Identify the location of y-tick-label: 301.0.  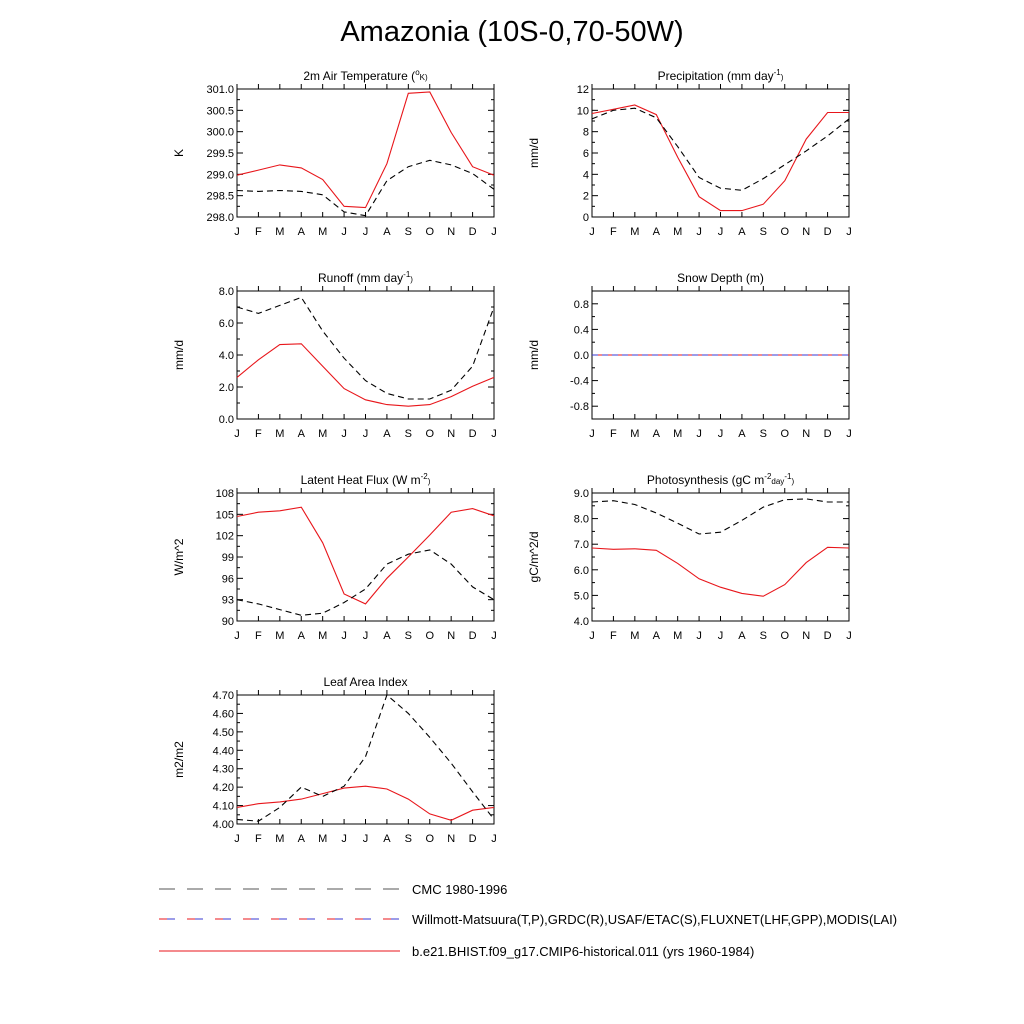
(220, 90).